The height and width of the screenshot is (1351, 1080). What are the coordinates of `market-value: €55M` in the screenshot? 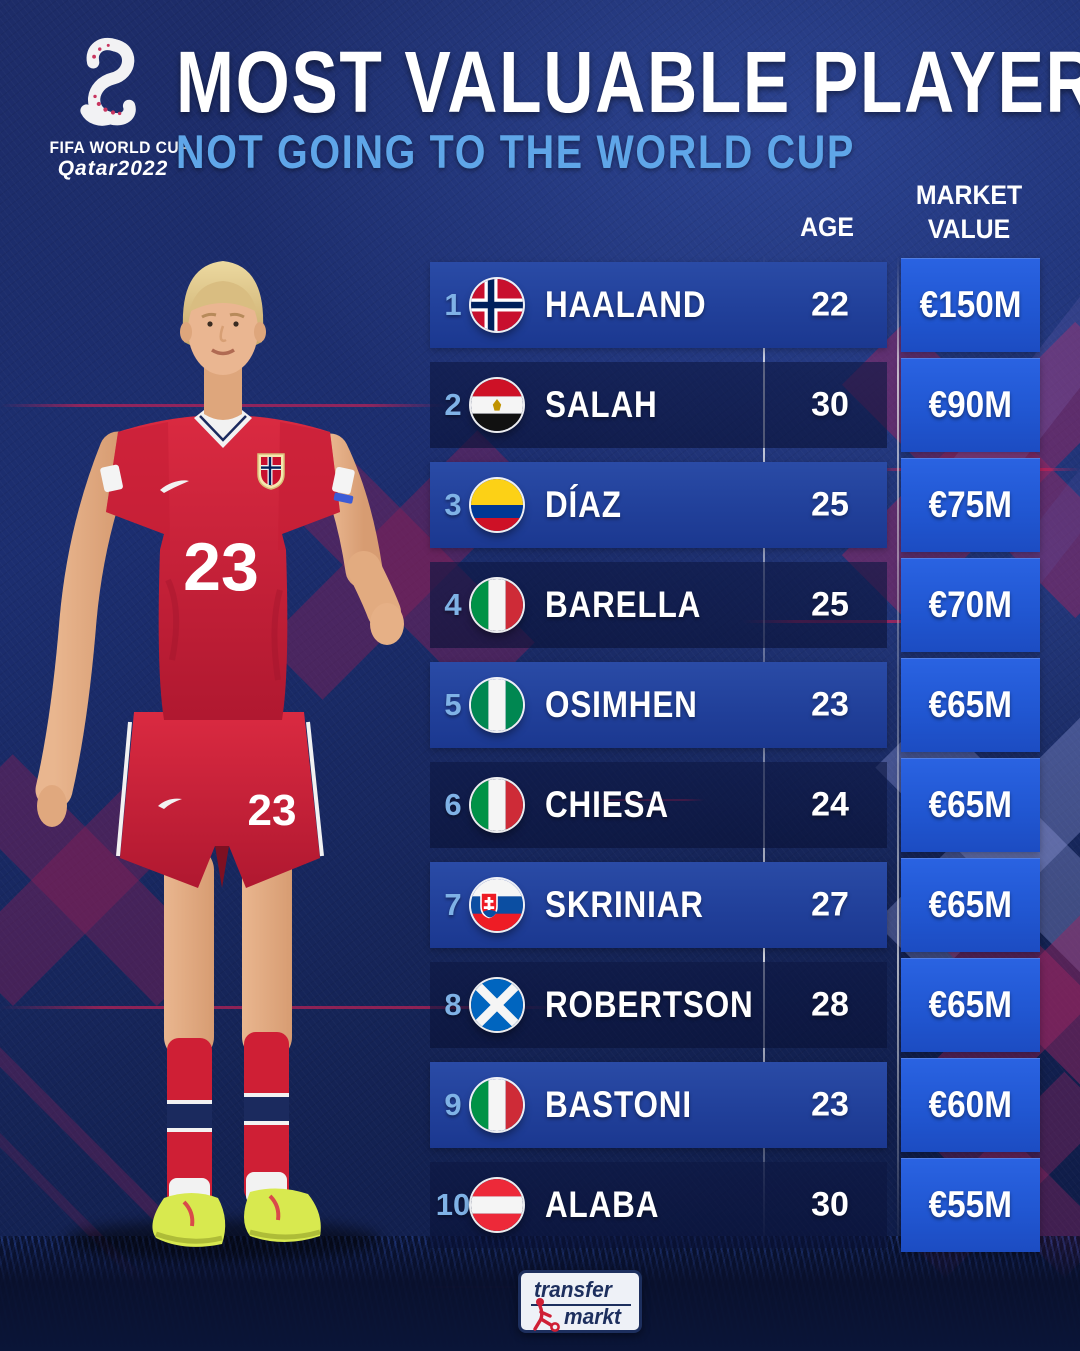 It's located at (970, 1204).